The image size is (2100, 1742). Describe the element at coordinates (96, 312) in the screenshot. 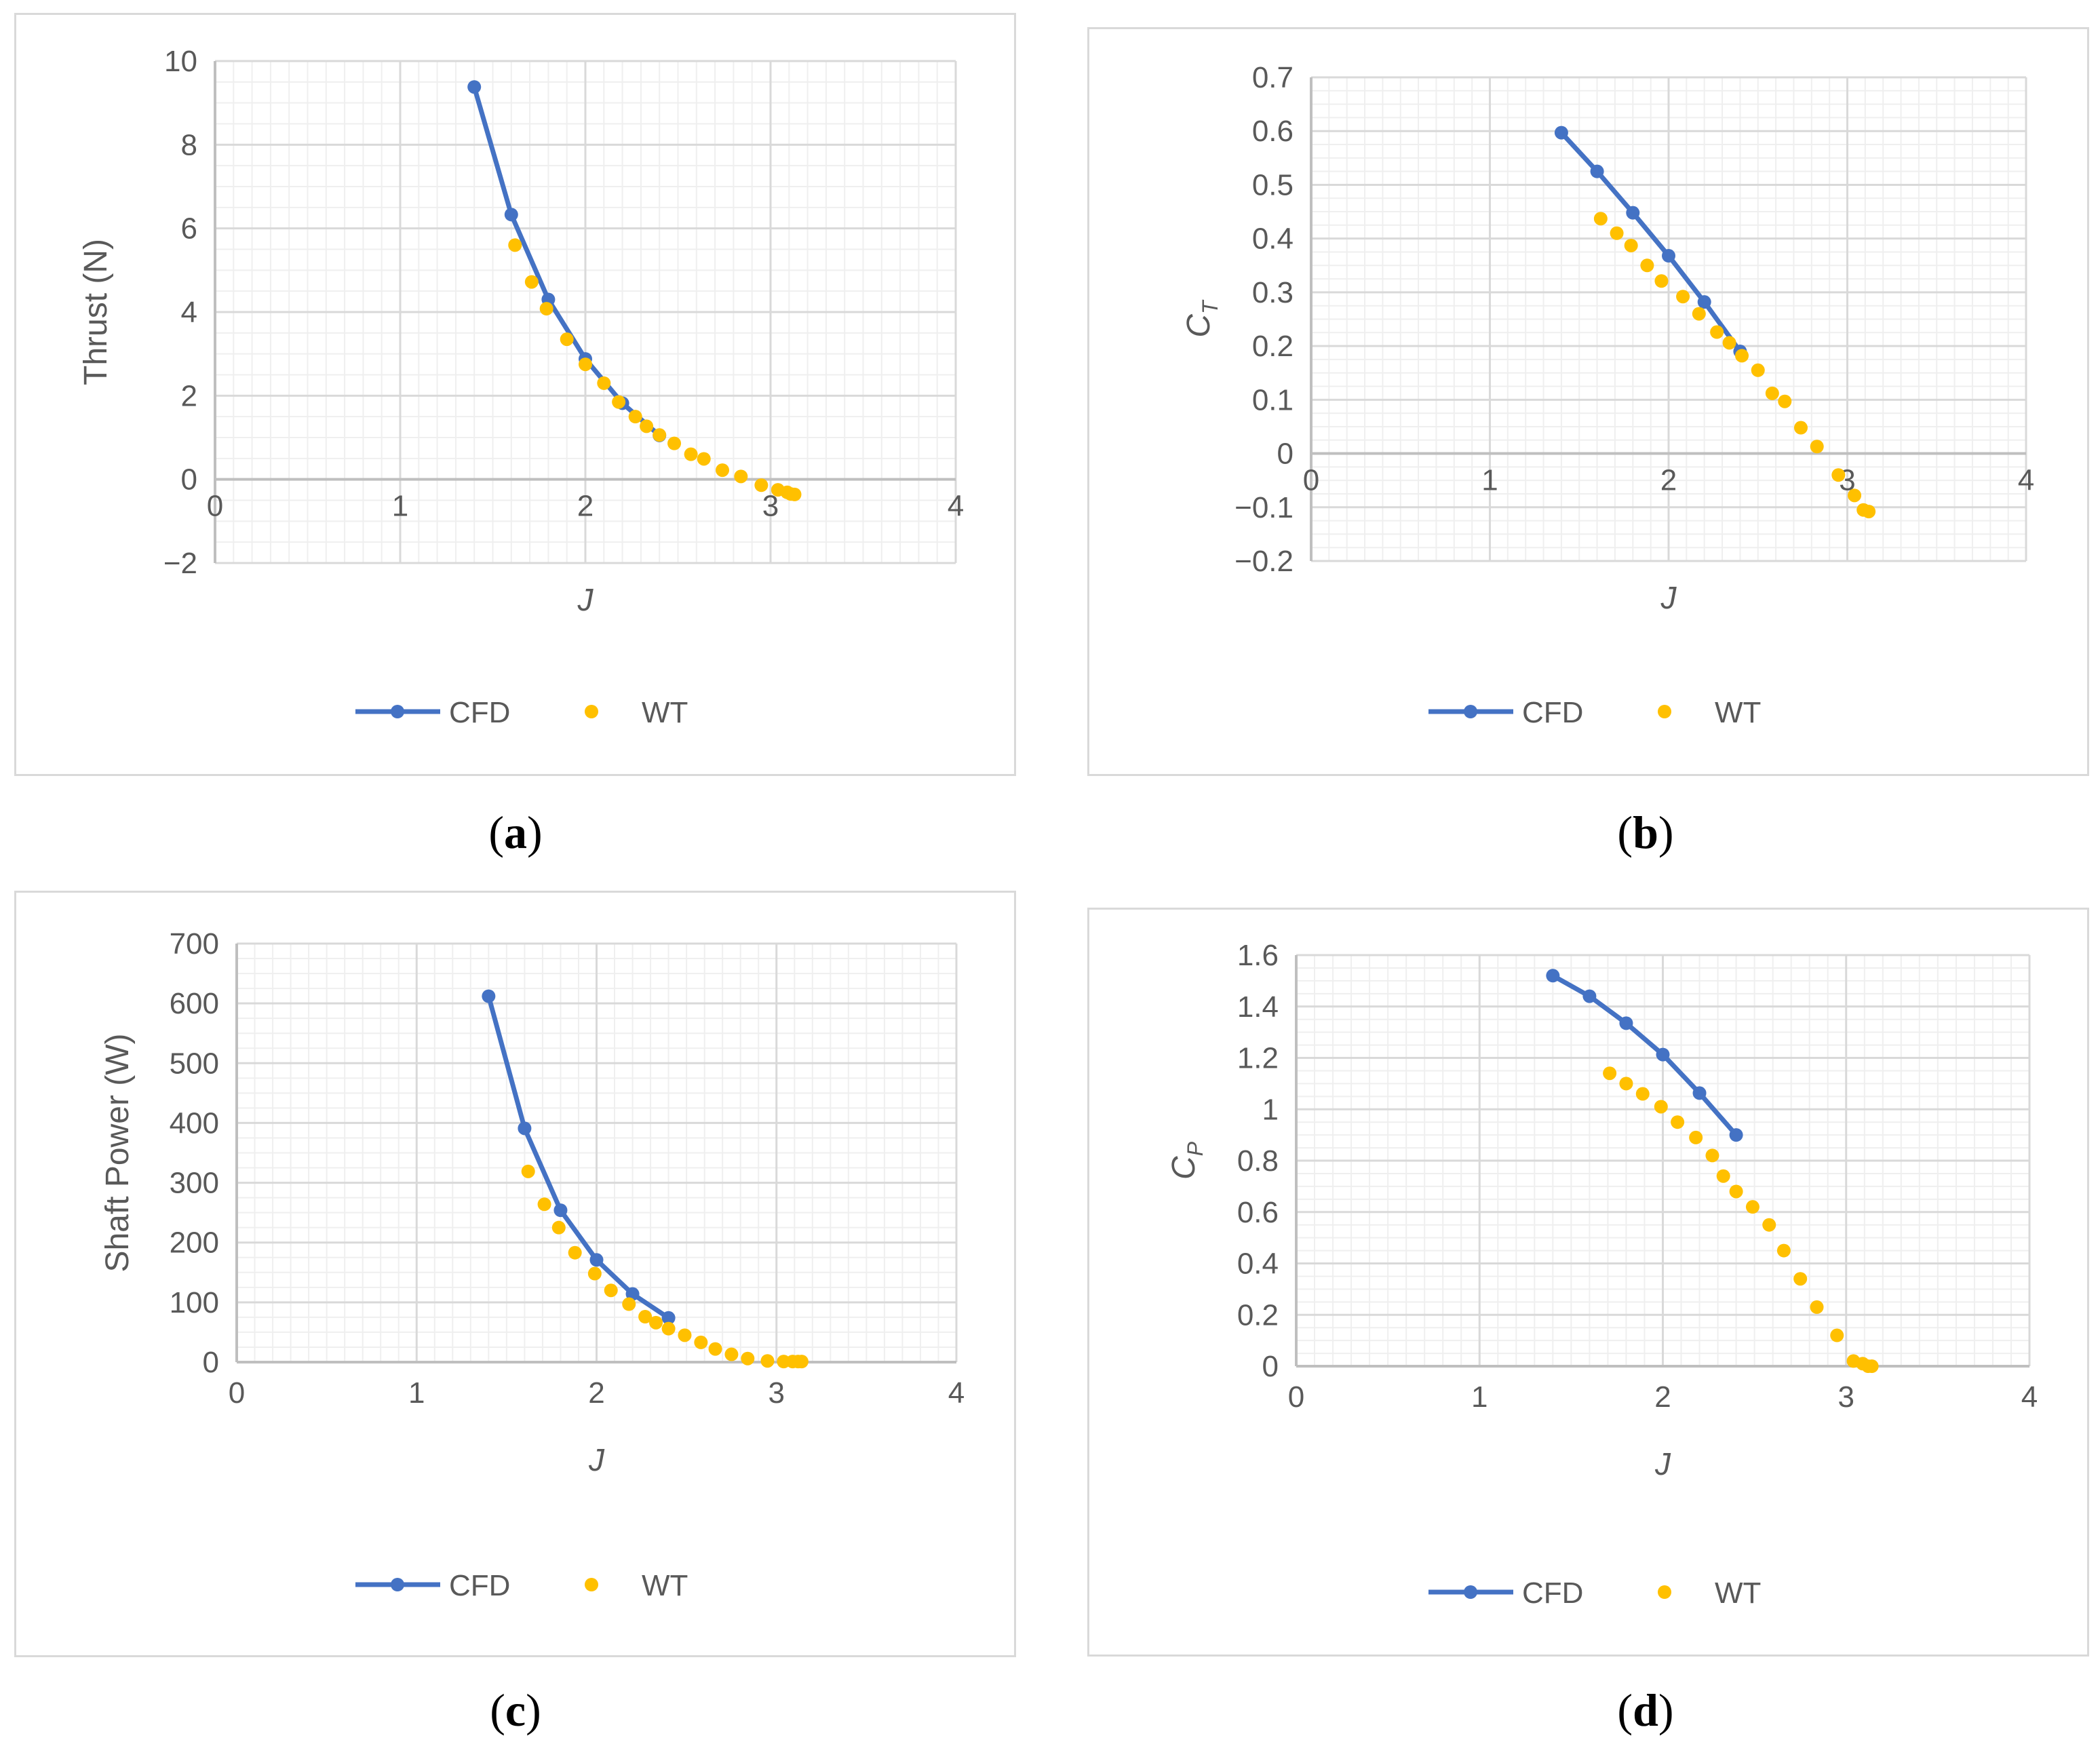

I see `y-axis-title-a: Thrust (N)` at that location.